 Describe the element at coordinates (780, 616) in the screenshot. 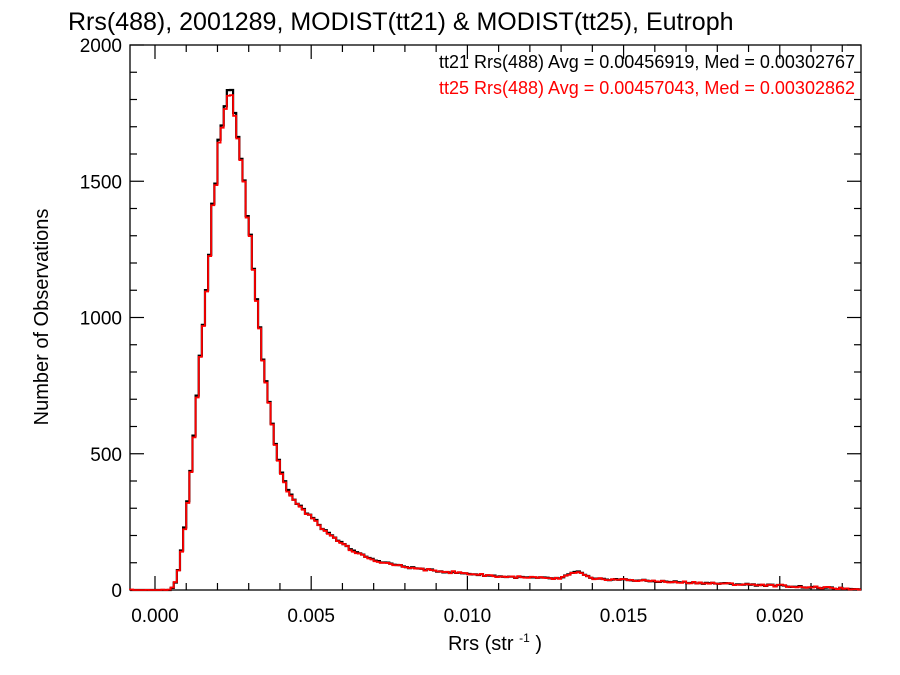

I see `x-tick-label: 0.020` at that location.